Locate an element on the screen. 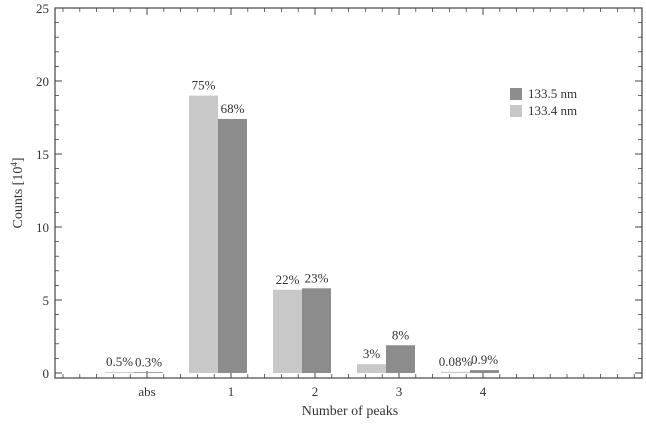 Image resolution: width=646 pixels, height=429 pixels. bar-data-label: 22% is located at coordinates (288, 279).